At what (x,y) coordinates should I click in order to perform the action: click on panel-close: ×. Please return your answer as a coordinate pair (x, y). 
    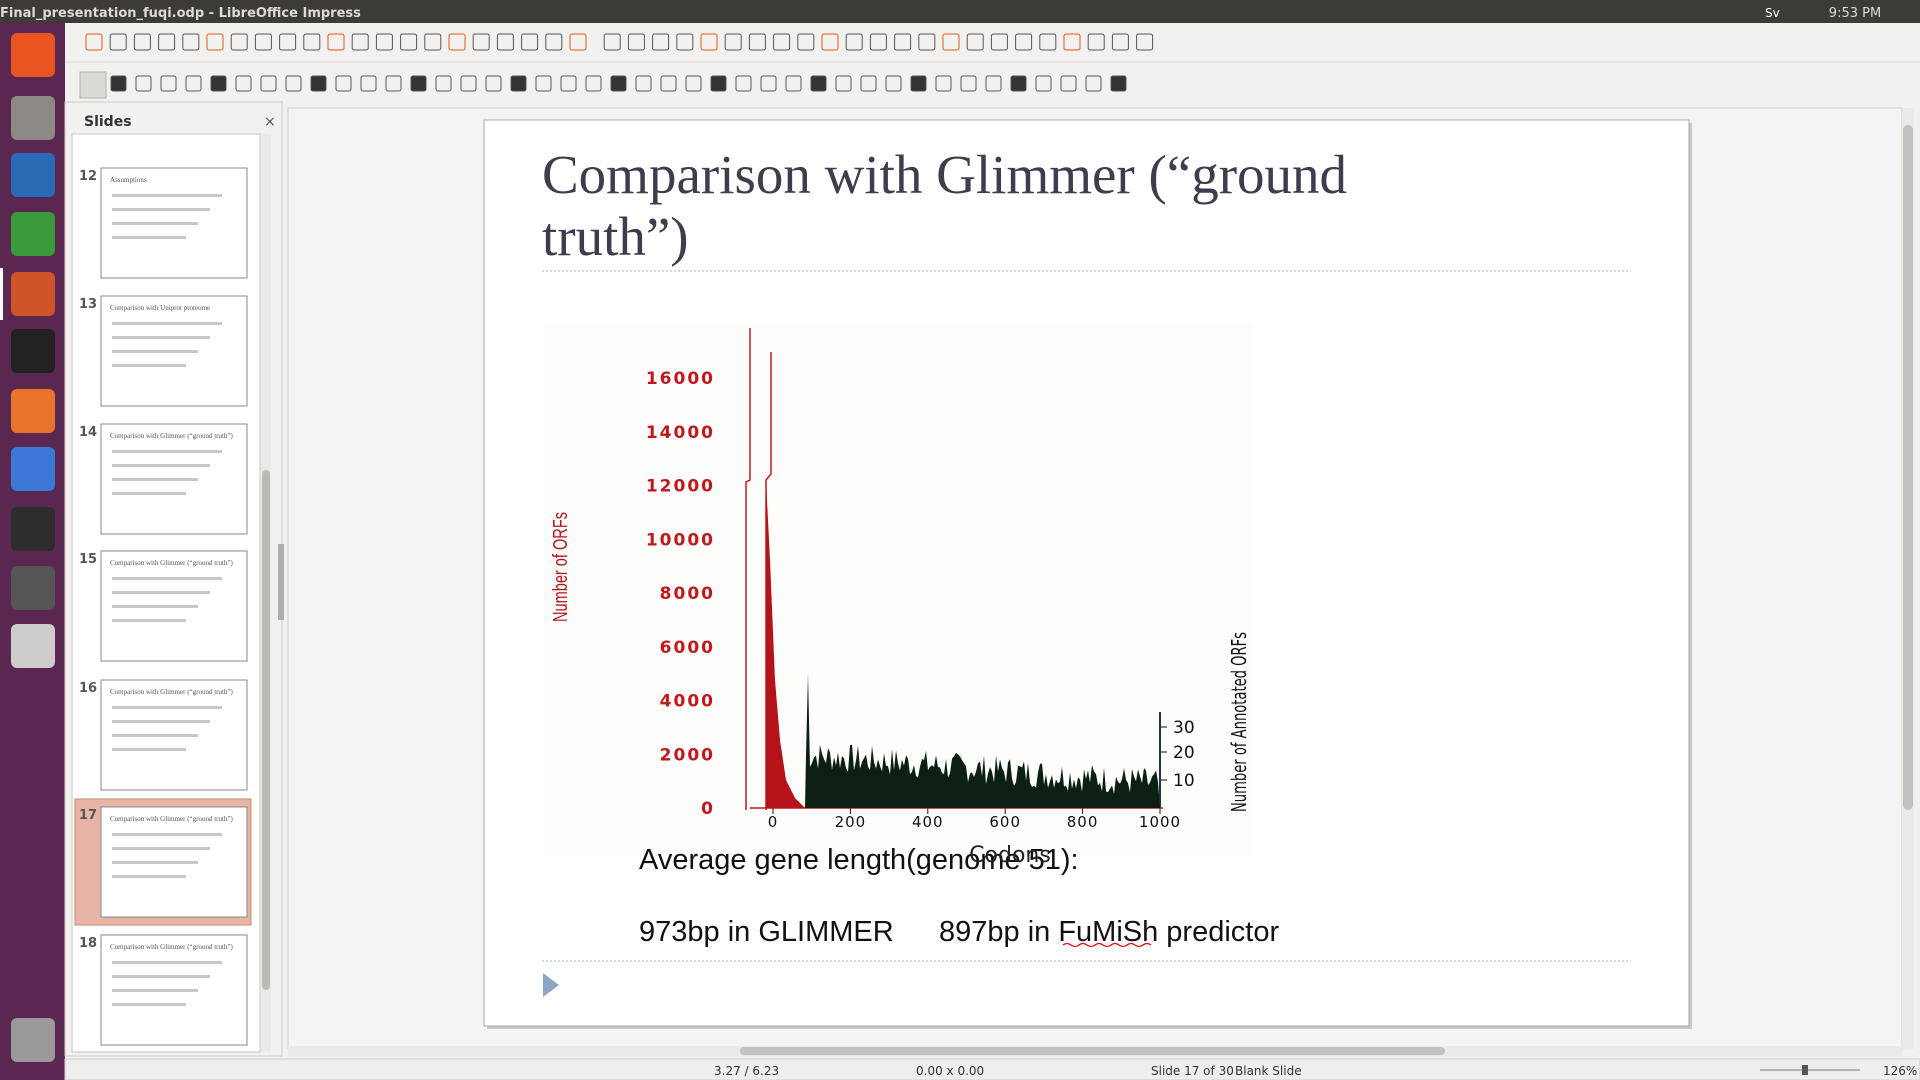
    Looking at the image, I should click on (270, 122).